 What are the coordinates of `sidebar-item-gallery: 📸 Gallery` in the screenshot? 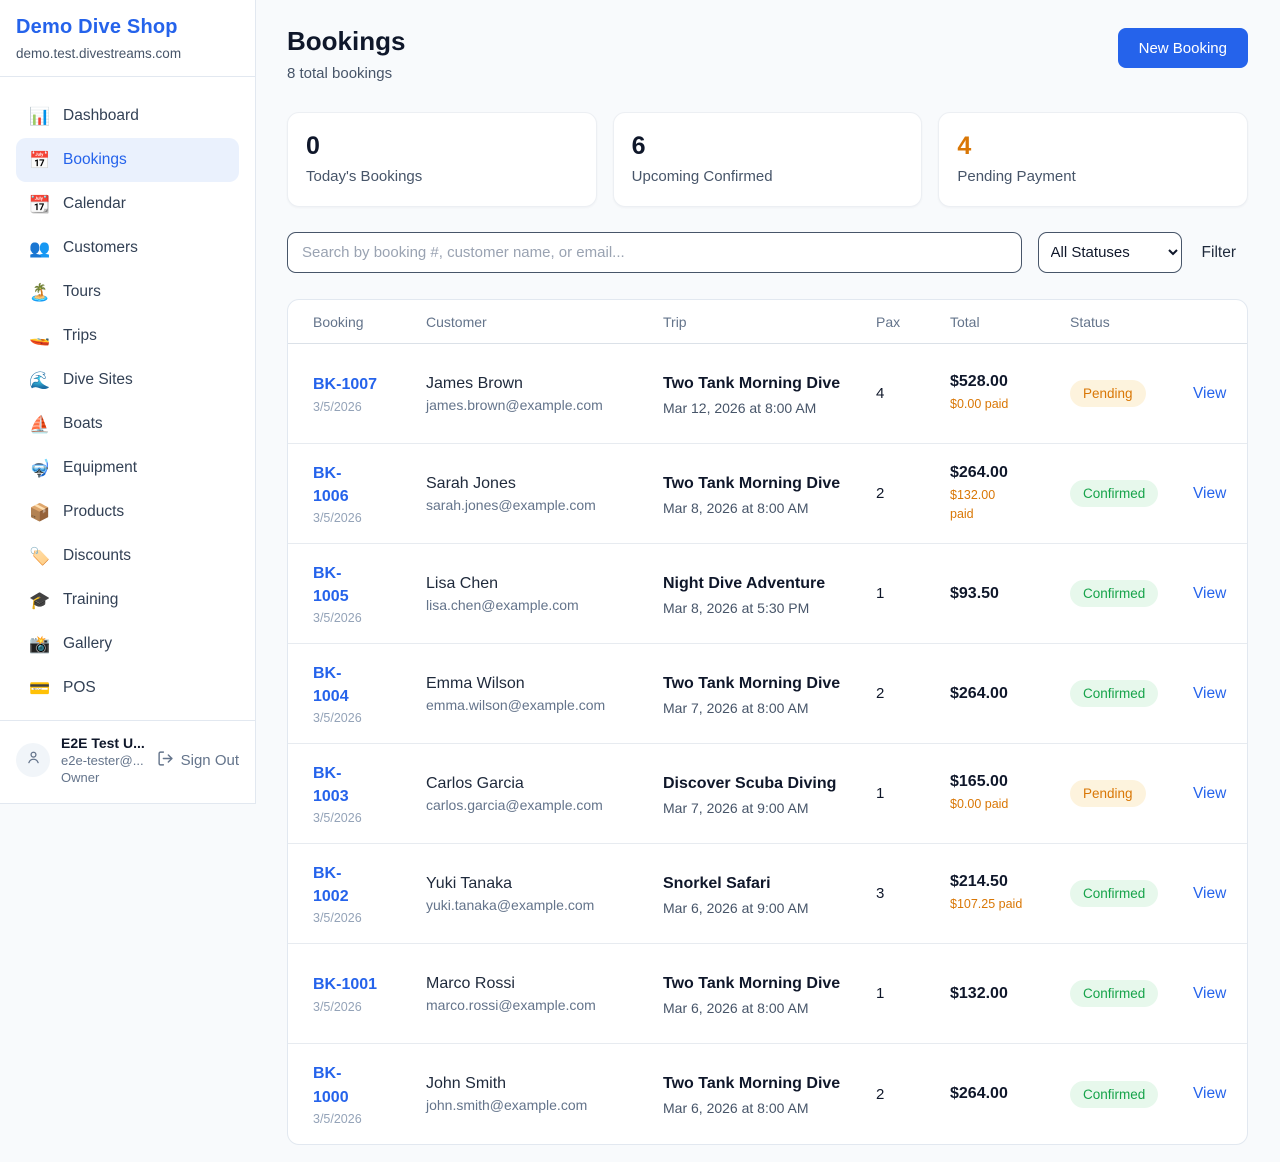 It's located at (71, 644).